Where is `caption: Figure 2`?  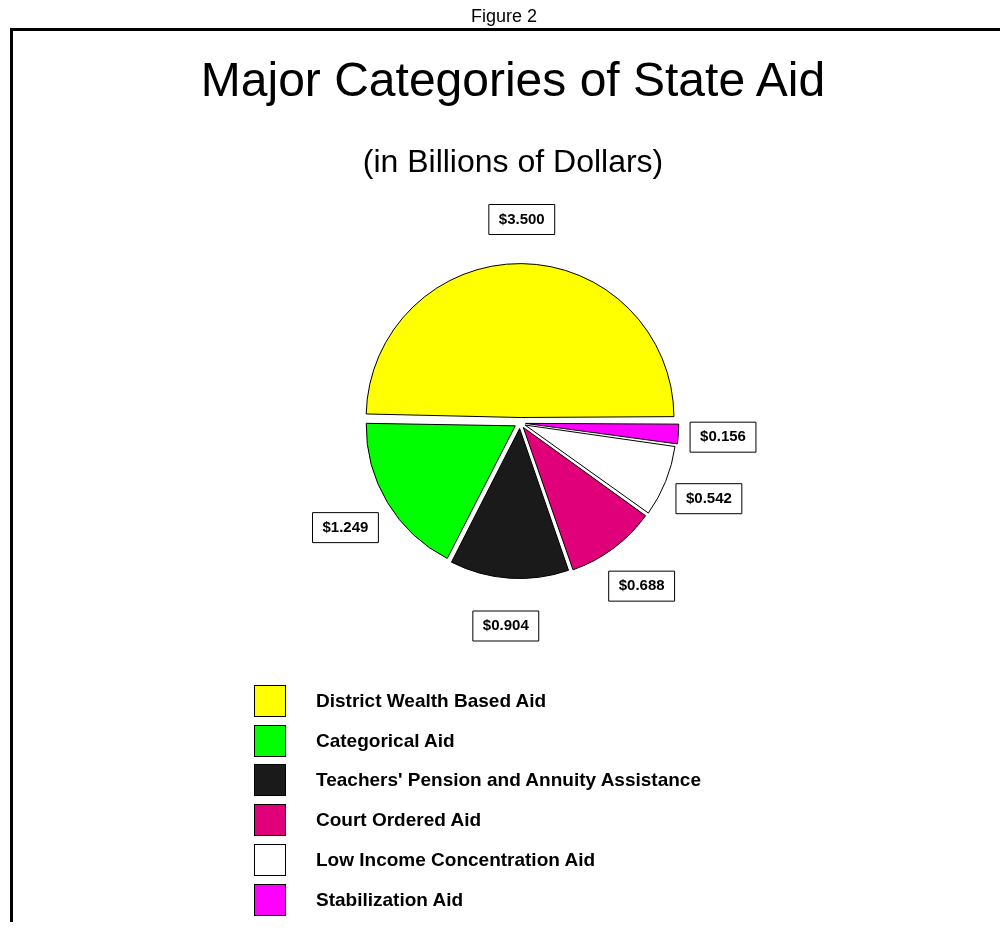 caption: Figure 2 is located at coordinates (503, 17).